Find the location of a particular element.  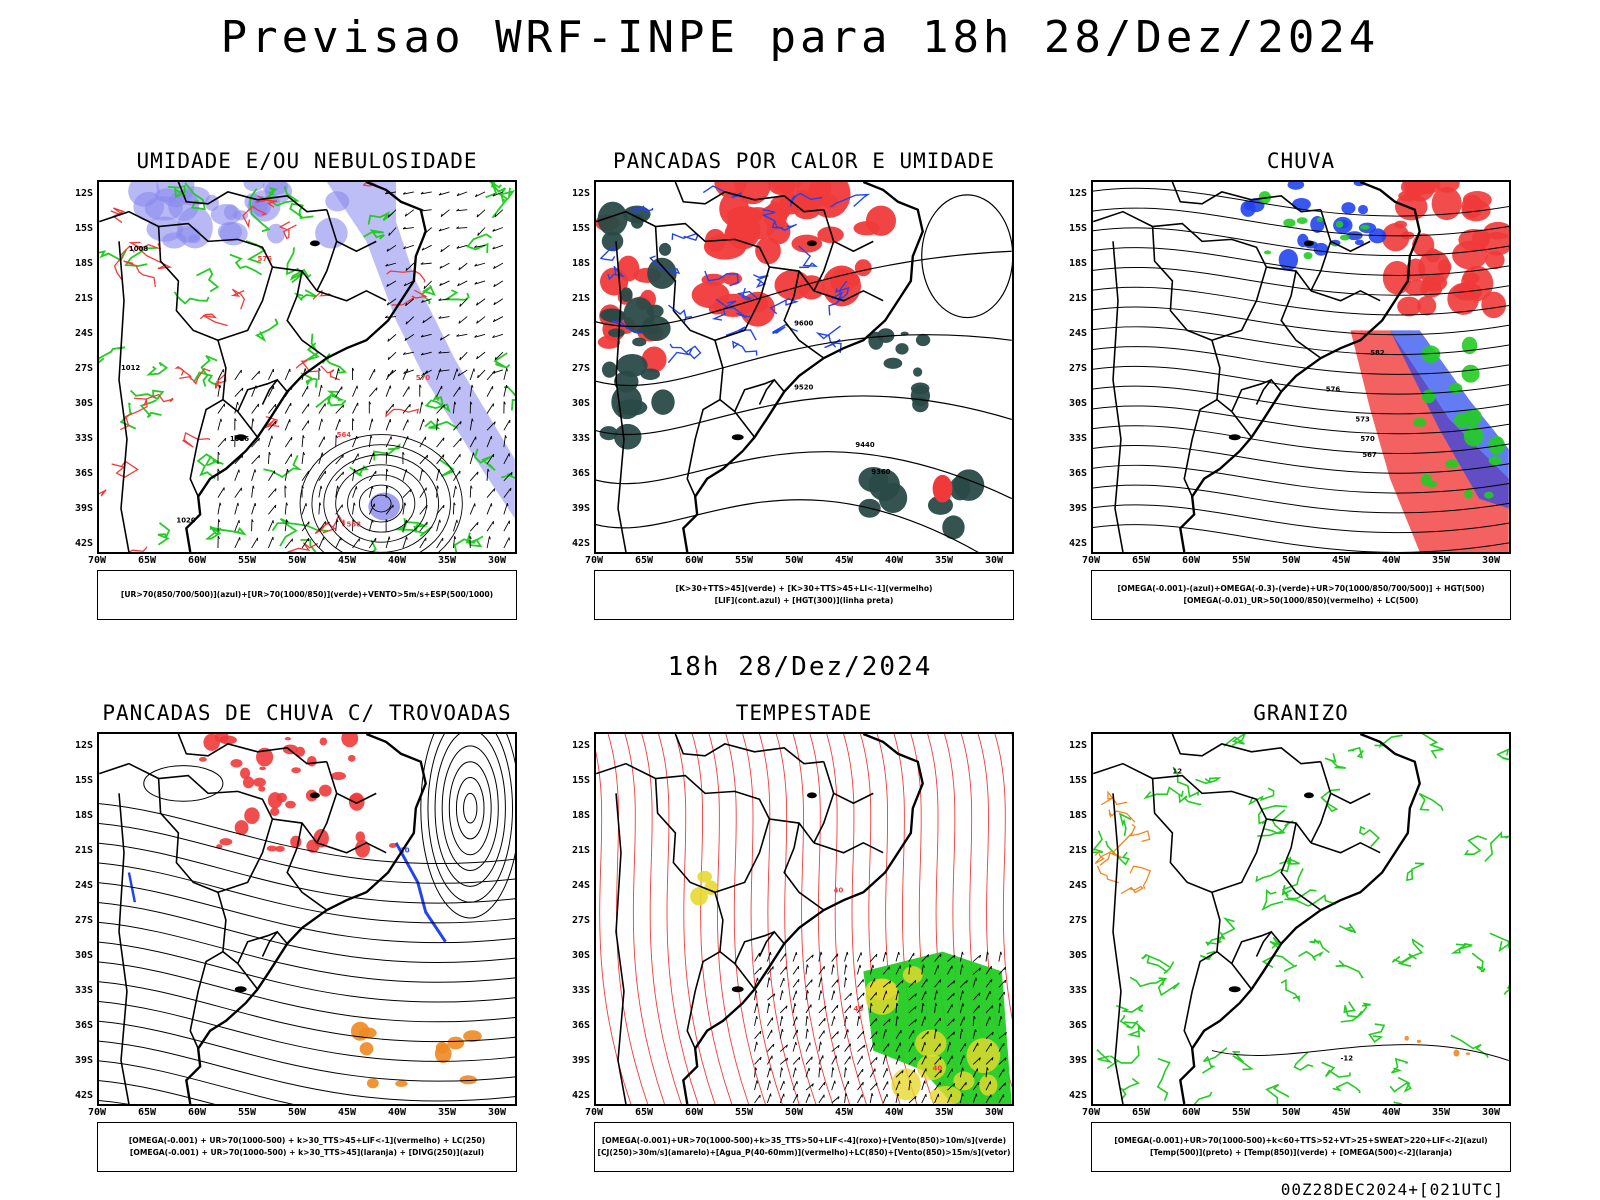

contour-label: 9600 is located at coordinates (803, 323).